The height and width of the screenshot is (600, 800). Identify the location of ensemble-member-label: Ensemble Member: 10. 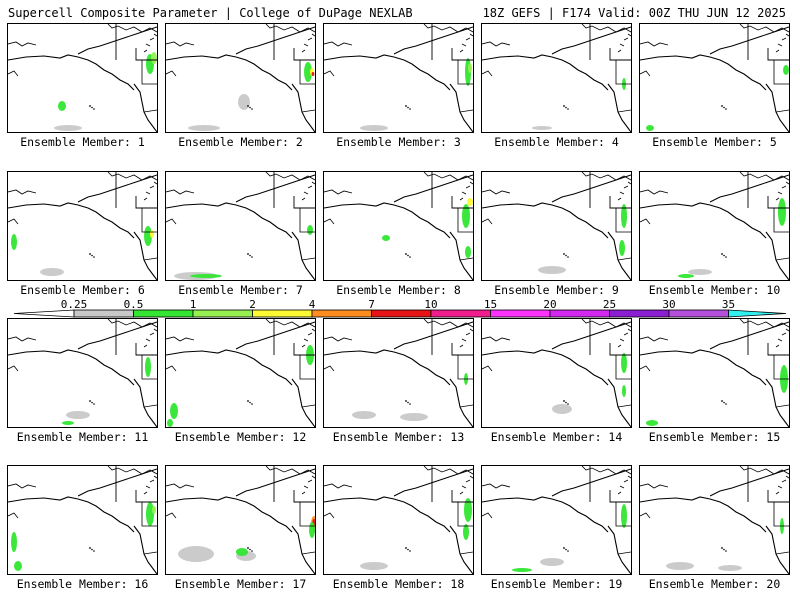
(714, 290).